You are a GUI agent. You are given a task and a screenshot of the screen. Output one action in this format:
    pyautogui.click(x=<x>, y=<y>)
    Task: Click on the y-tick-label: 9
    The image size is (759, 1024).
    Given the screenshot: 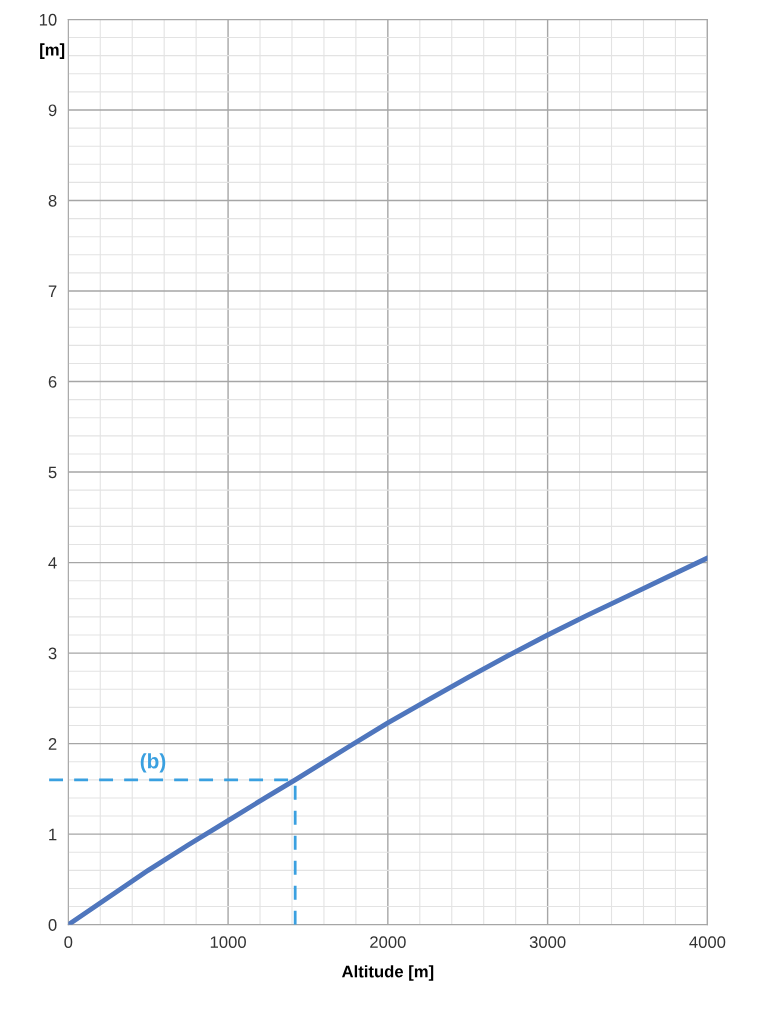 What is the action you would take?
    pyautogui.click(x=52, y=110)
    